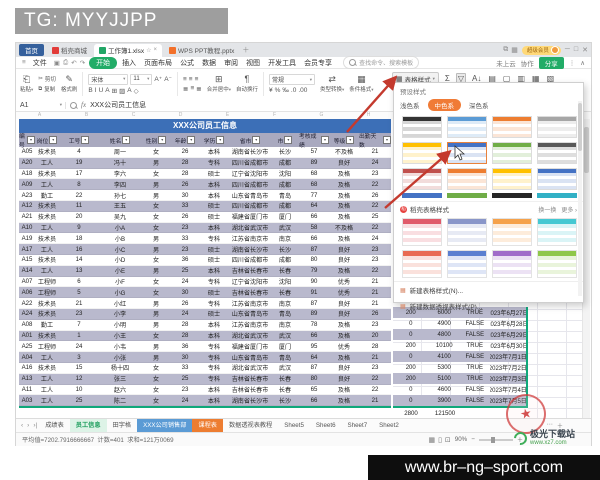  I want to click on number-format-select: 常规 ▾, so click(291, 79).